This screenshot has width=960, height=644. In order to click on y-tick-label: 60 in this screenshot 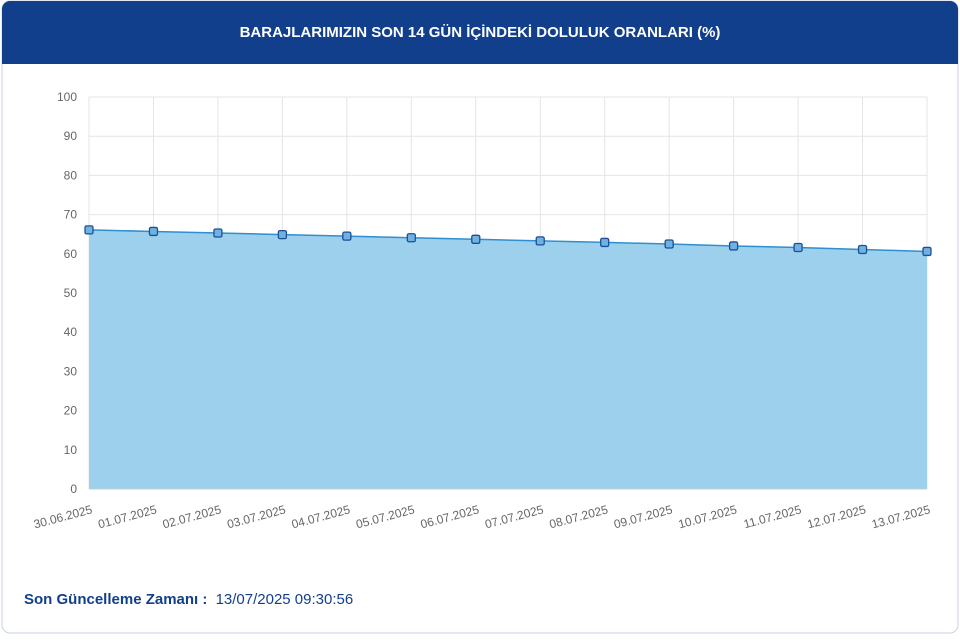, I will do `click(71, 254)`.